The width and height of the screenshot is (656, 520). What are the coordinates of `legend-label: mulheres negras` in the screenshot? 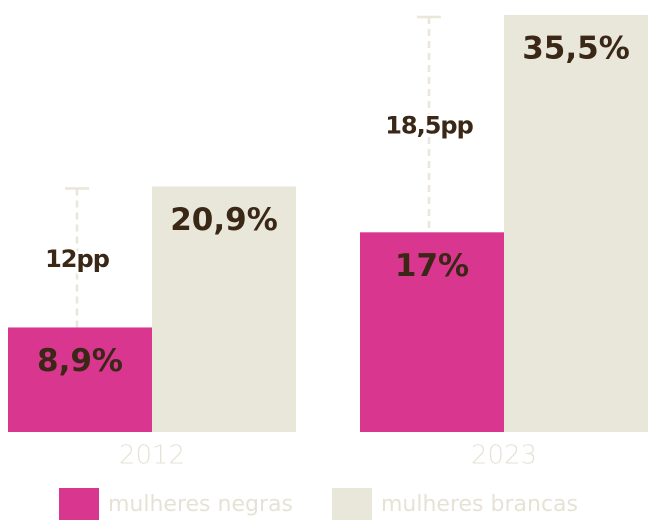 It's located at (200, 504).